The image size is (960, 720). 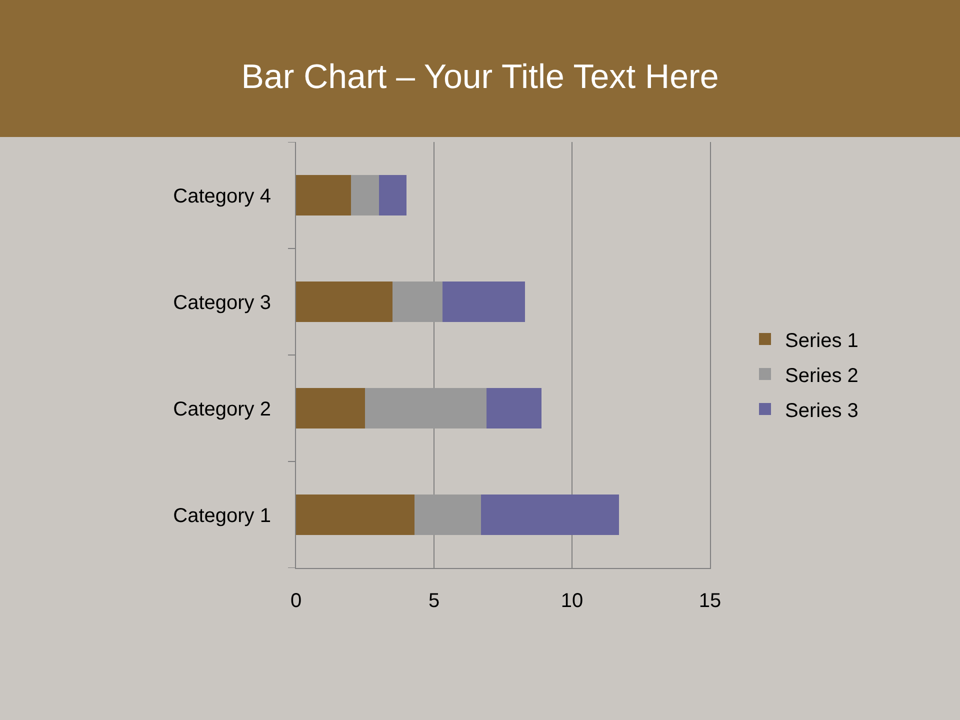 What do you see at coordinates (821, 375) in the screenshot?
I see `legend-label: Series 2` at bounding box center [821, 375].